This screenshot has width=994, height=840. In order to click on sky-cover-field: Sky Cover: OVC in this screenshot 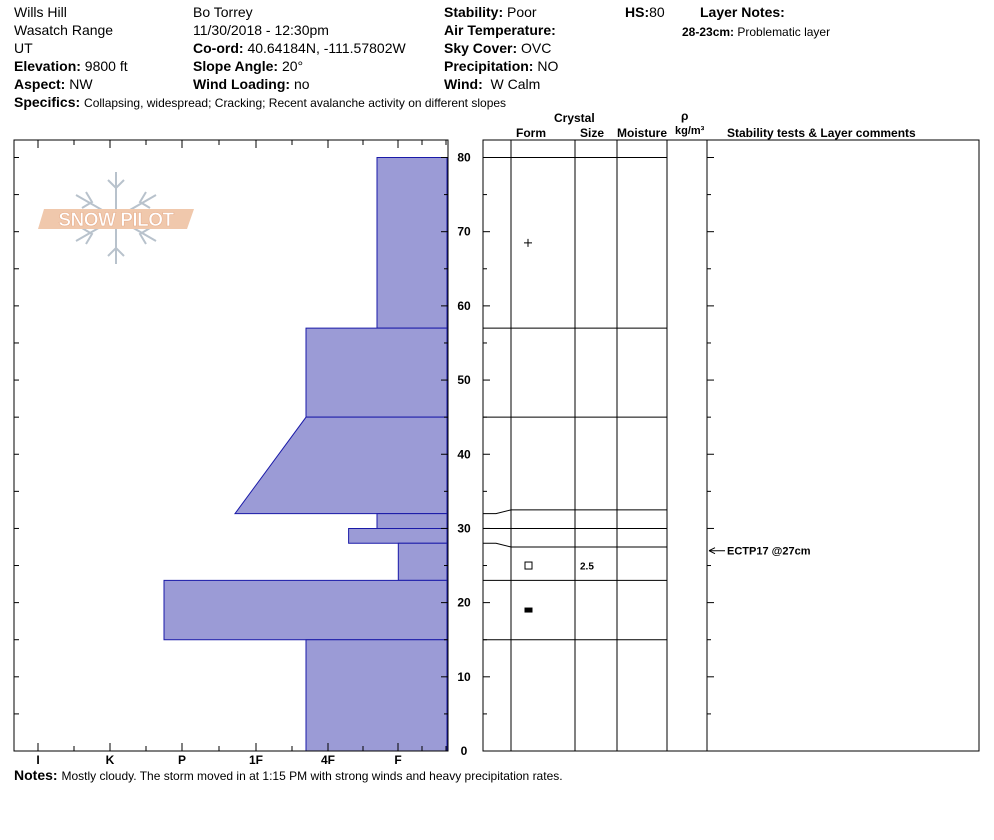, I will do `click(497, 48)`.